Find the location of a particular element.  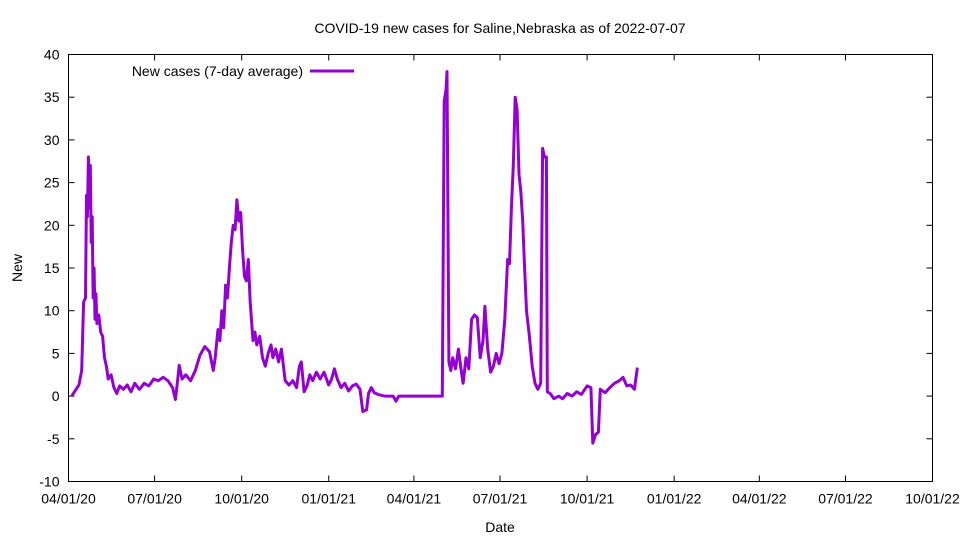

legend: New cases (7-day average) is located at coordinates (243, 71).